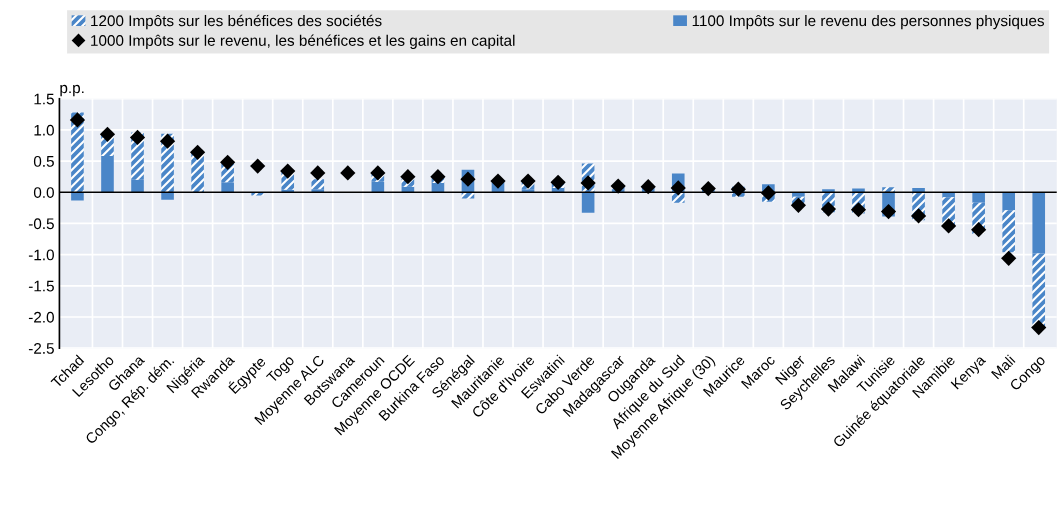 This screenshot has width=1061, height=509. I want to click on y-tick-label: 0.0, so click(43, 192).